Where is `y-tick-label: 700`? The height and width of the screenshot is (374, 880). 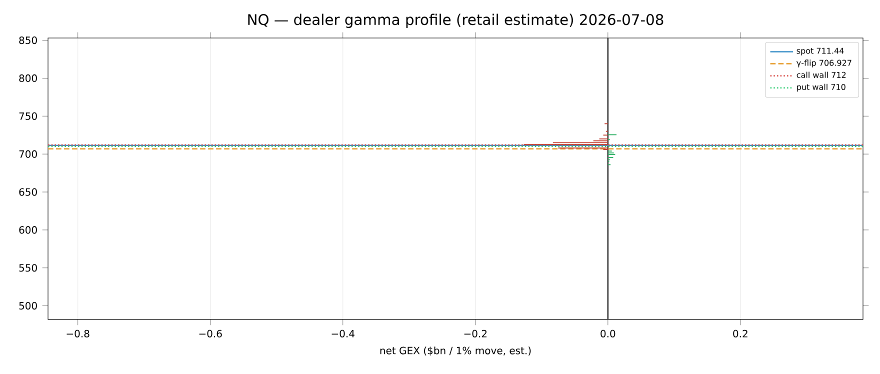
y-tick-label: 700 is located at coordinates (28, 154).